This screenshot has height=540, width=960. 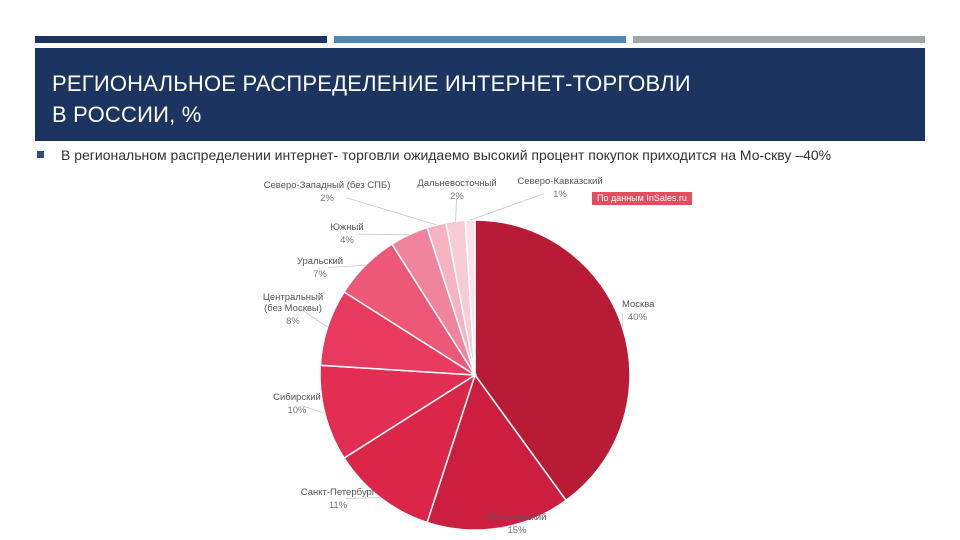 I want to click on pie-label-3: Санкт-Петербург, so click(x=338, y=492).